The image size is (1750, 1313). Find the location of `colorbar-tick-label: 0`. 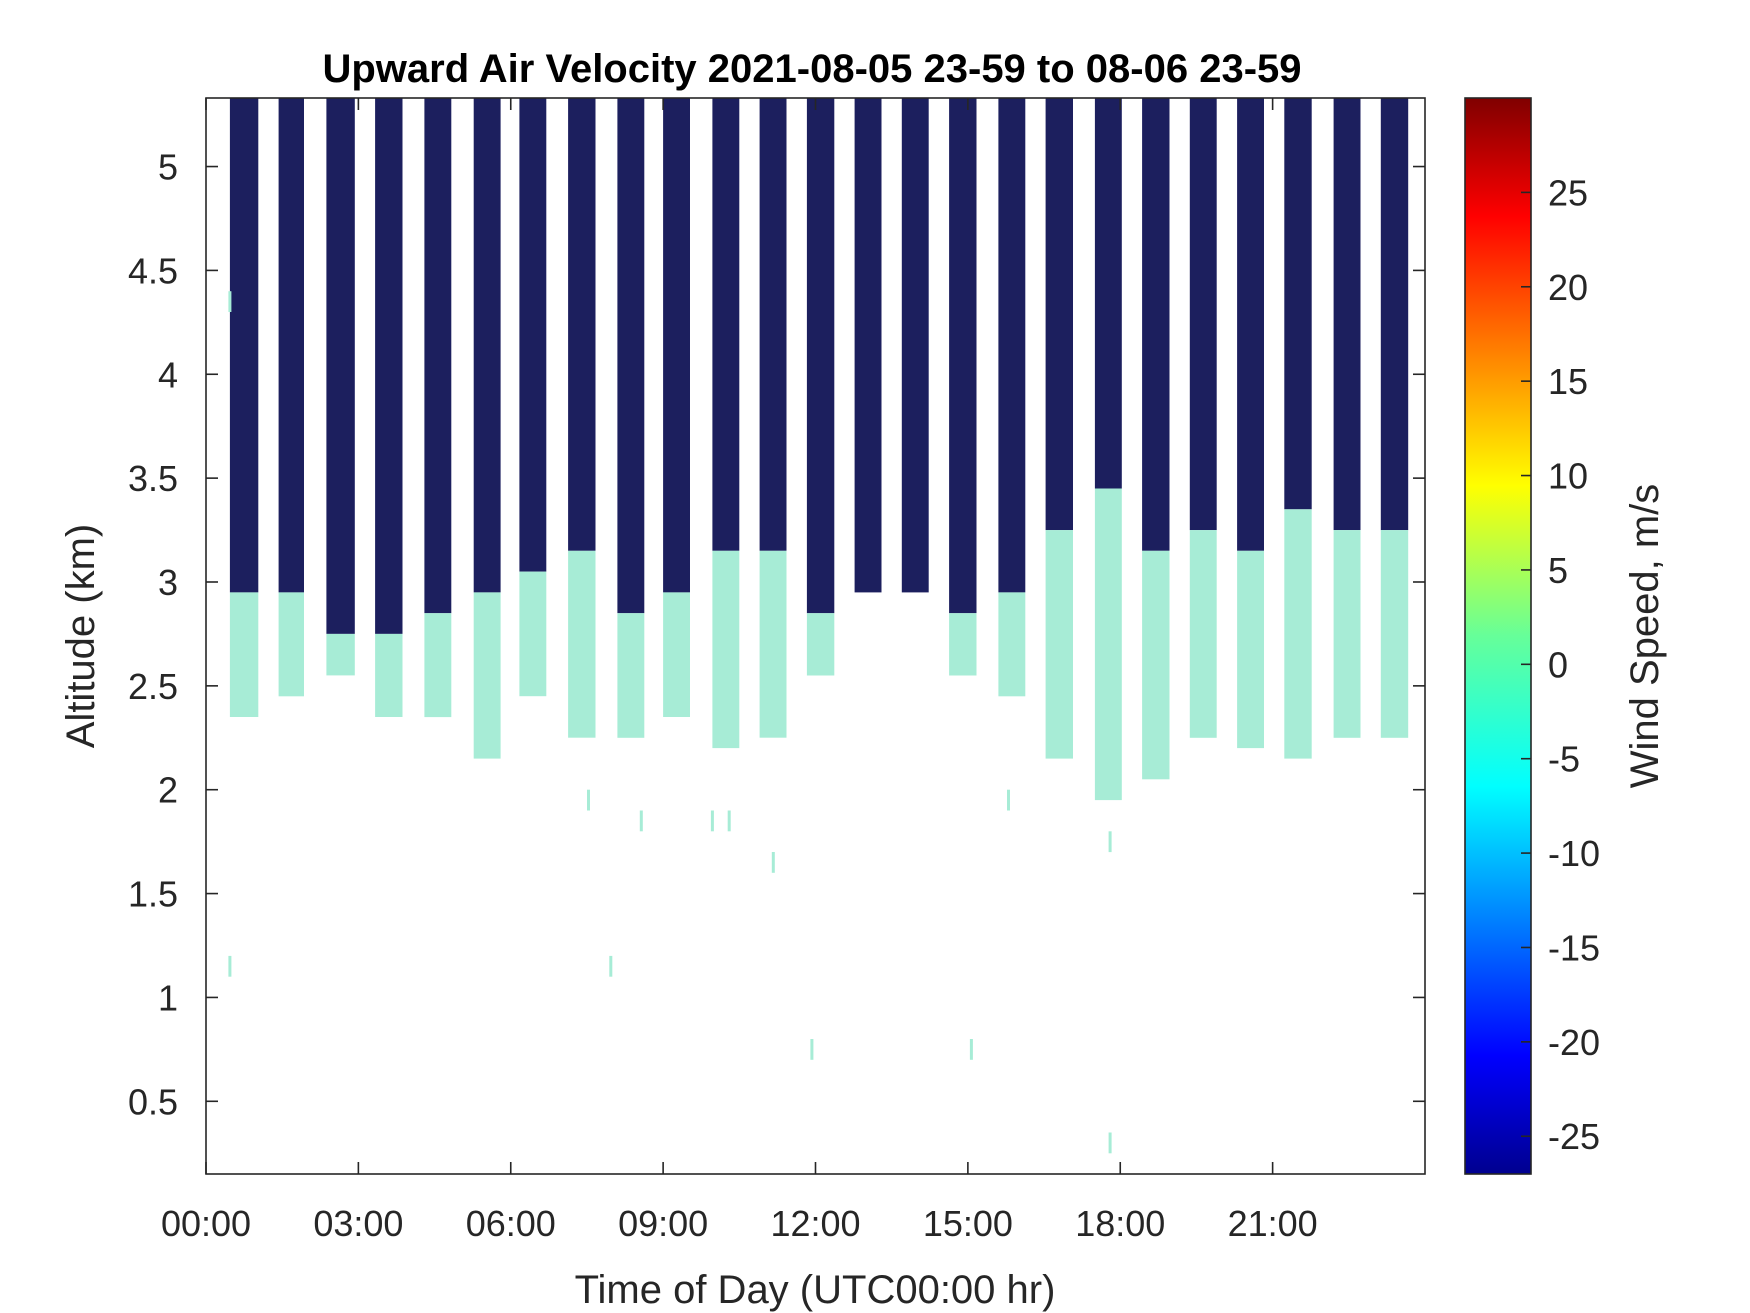

colorbar-tick-label: 0 is located at coordinates (1558, 664).